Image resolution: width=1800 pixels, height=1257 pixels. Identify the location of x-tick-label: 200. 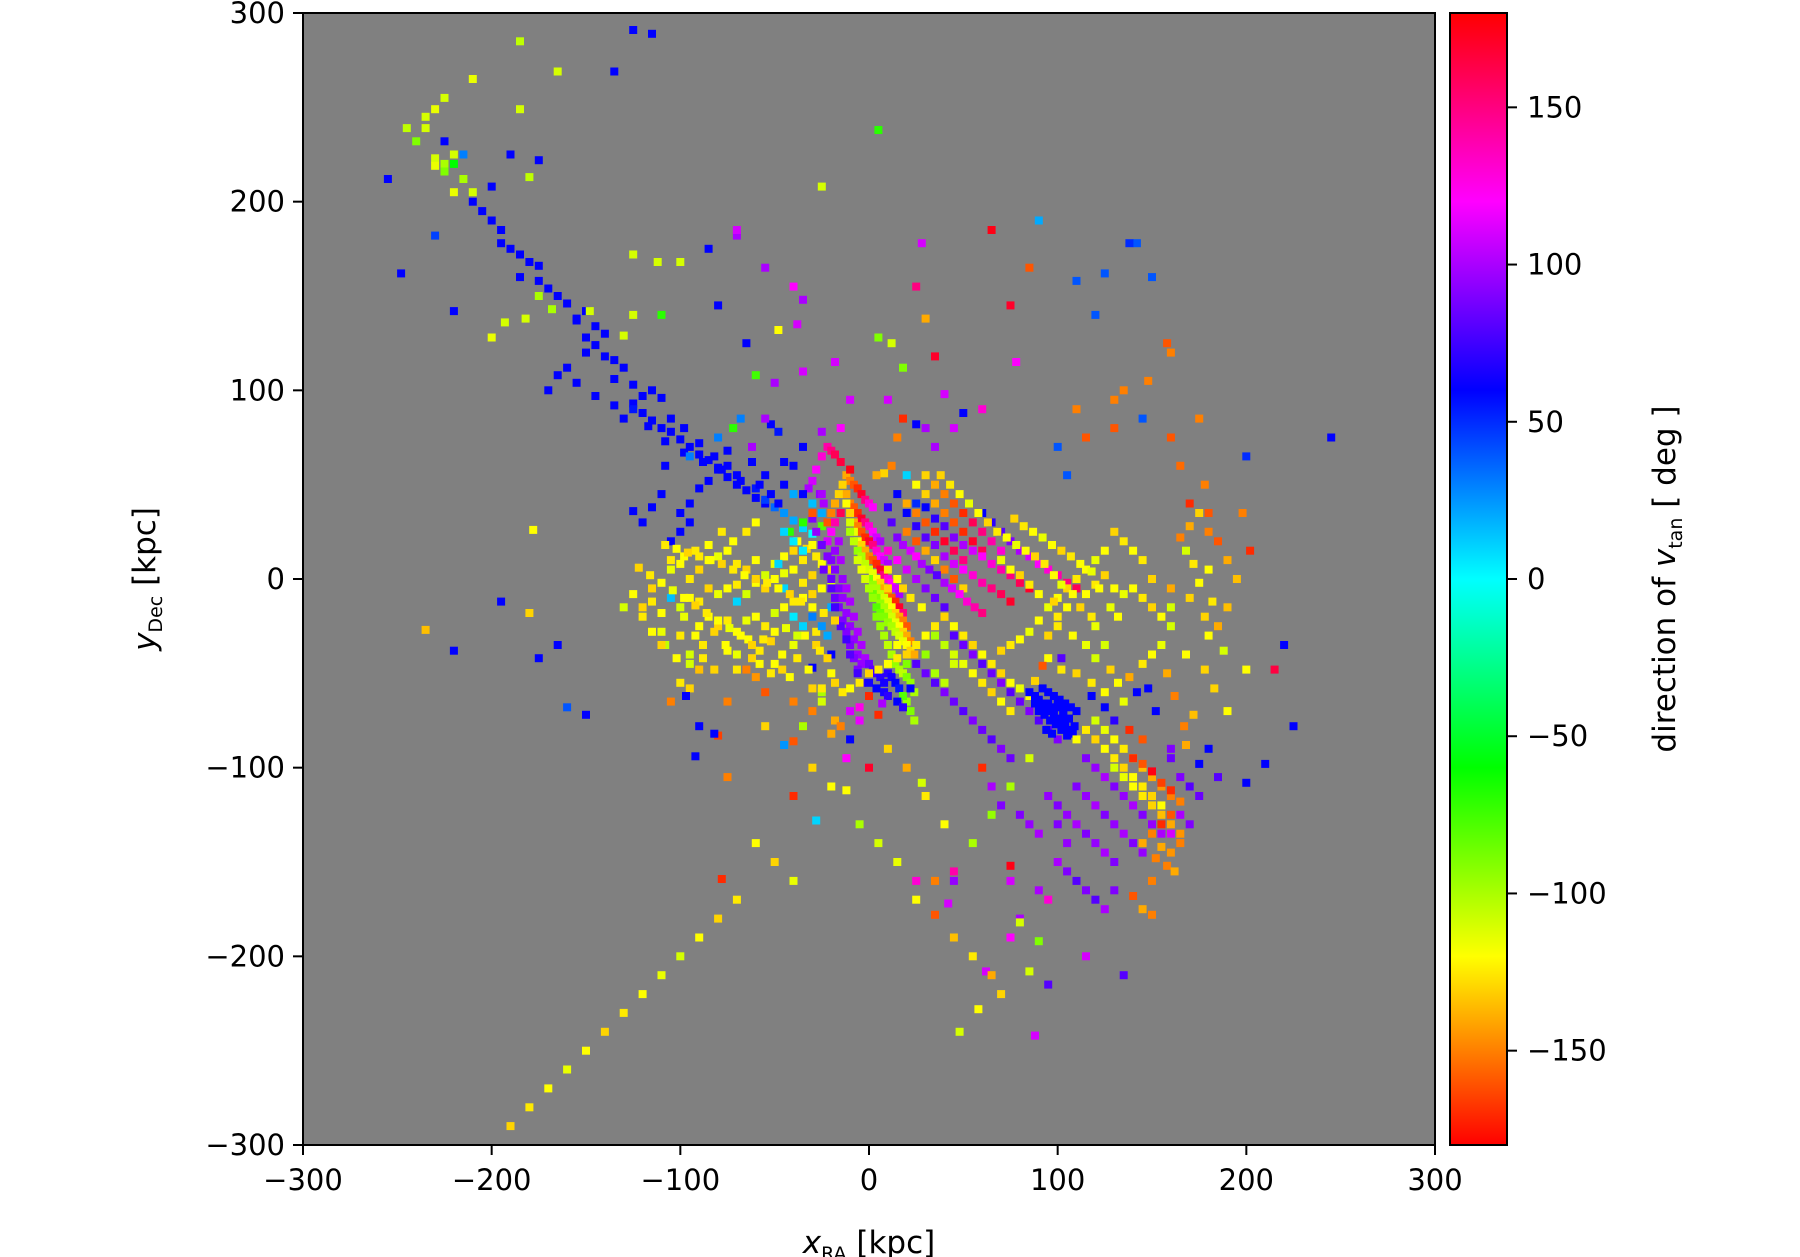
(1246, 1180).